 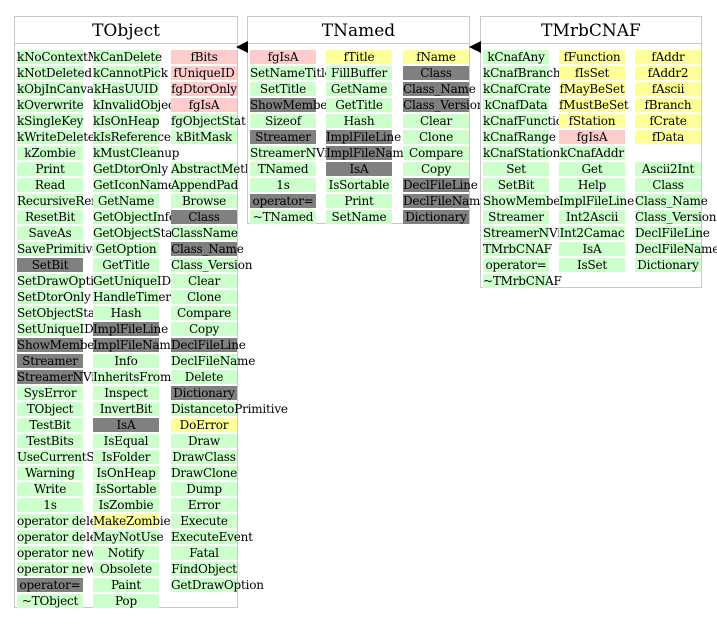 What do you see at coordinates (204, 137) in the screenshot?
I see `member-kbitmask: kBitMask` at bounding box center [204, 137].